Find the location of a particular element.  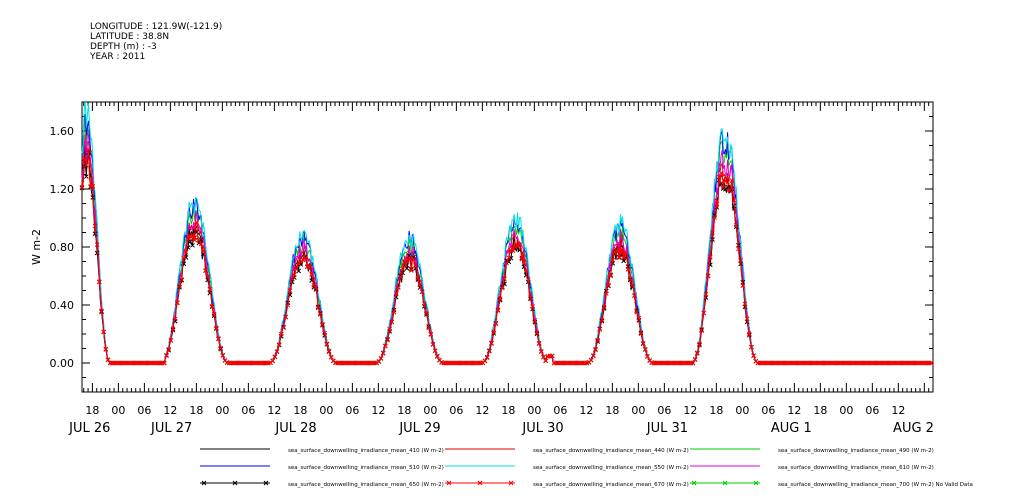

x-day-label: JUL 28 is located at coordinates (295, 428).